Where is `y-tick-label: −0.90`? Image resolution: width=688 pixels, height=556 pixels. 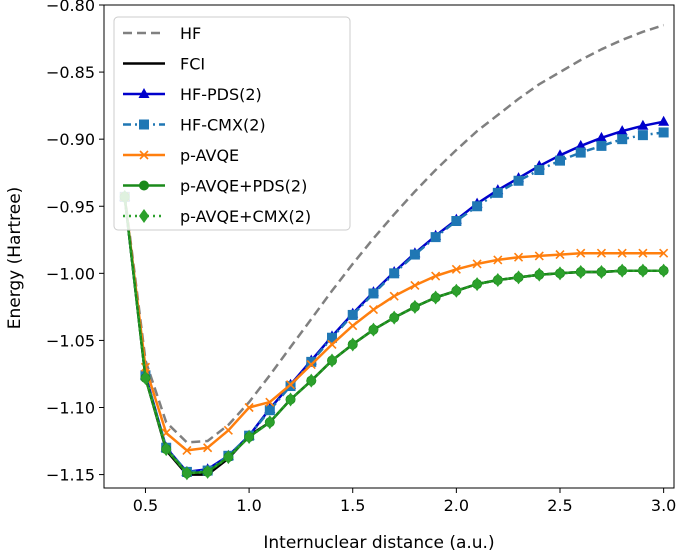
y-tick-label: −0.90 is located at coordinates (70, 139).